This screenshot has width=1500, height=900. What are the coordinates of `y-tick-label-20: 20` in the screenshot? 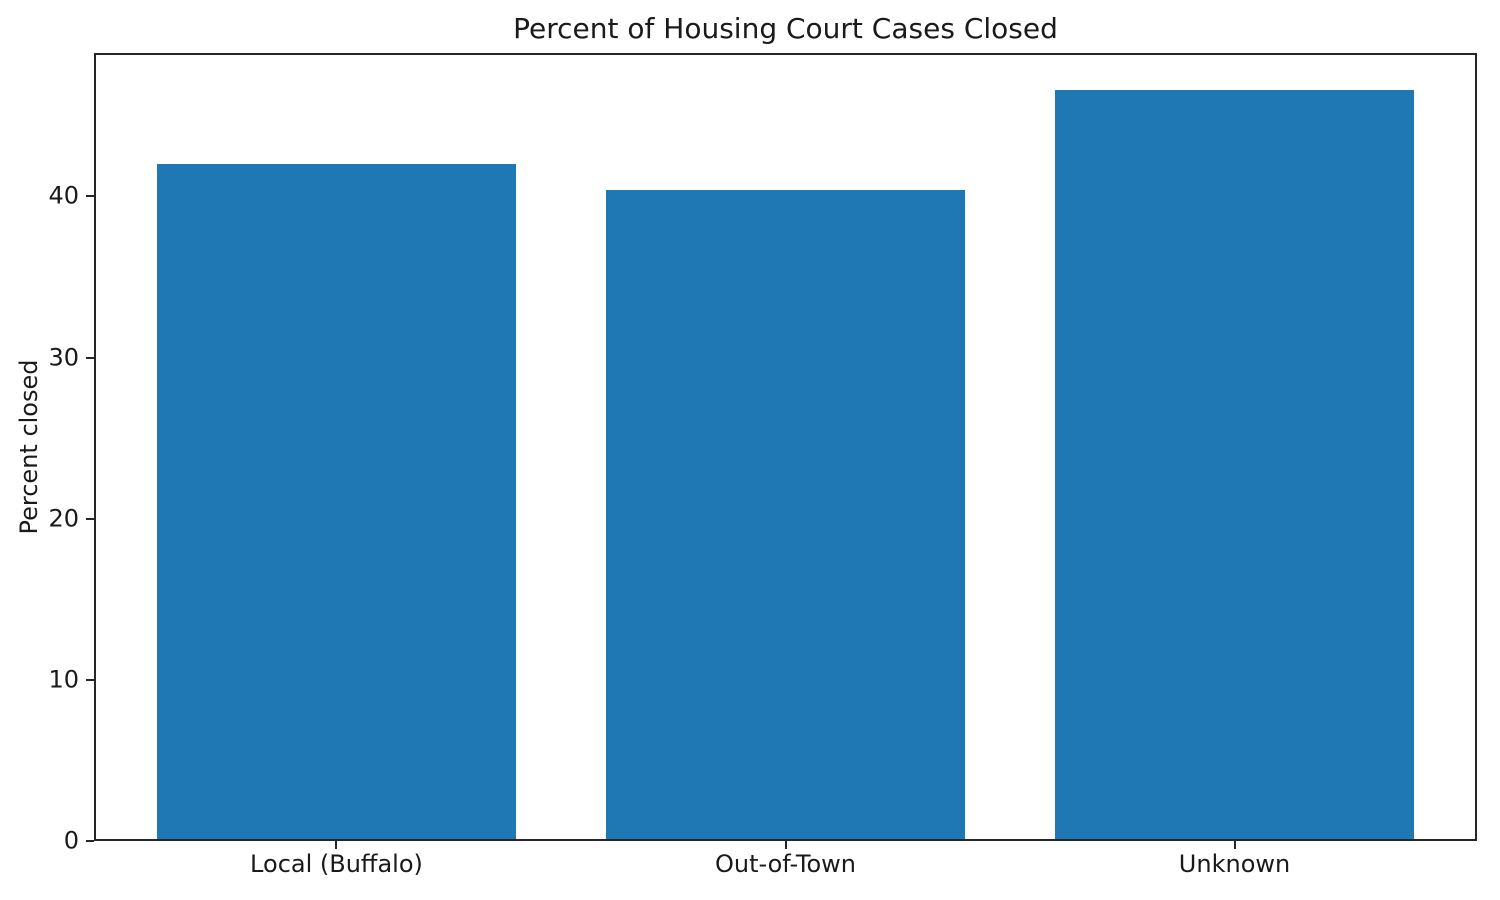 It's located at (63, 518).